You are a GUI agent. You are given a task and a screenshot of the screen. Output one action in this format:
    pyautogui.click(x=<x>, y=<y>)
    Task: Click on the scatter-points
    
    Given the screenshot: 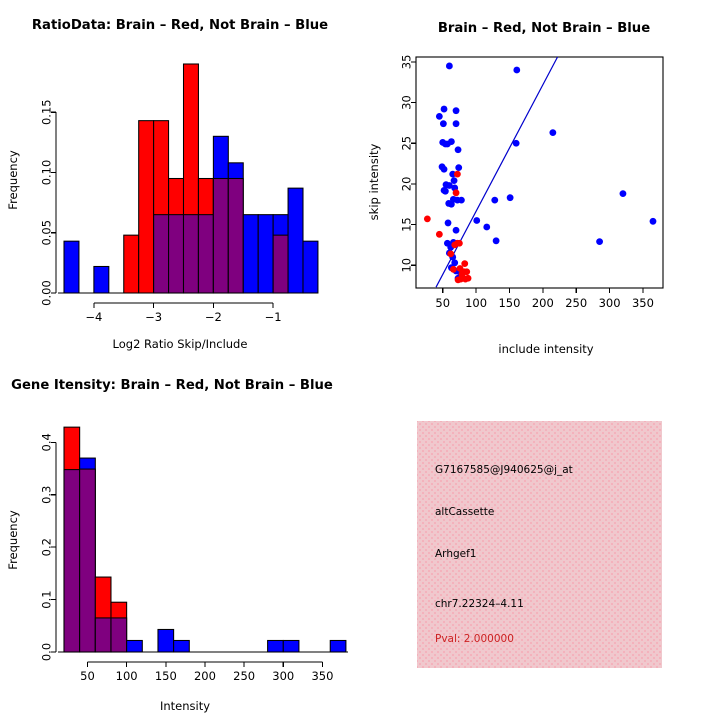 What is the action you would take?
    pyautogui.click(x=540, y=173)
    